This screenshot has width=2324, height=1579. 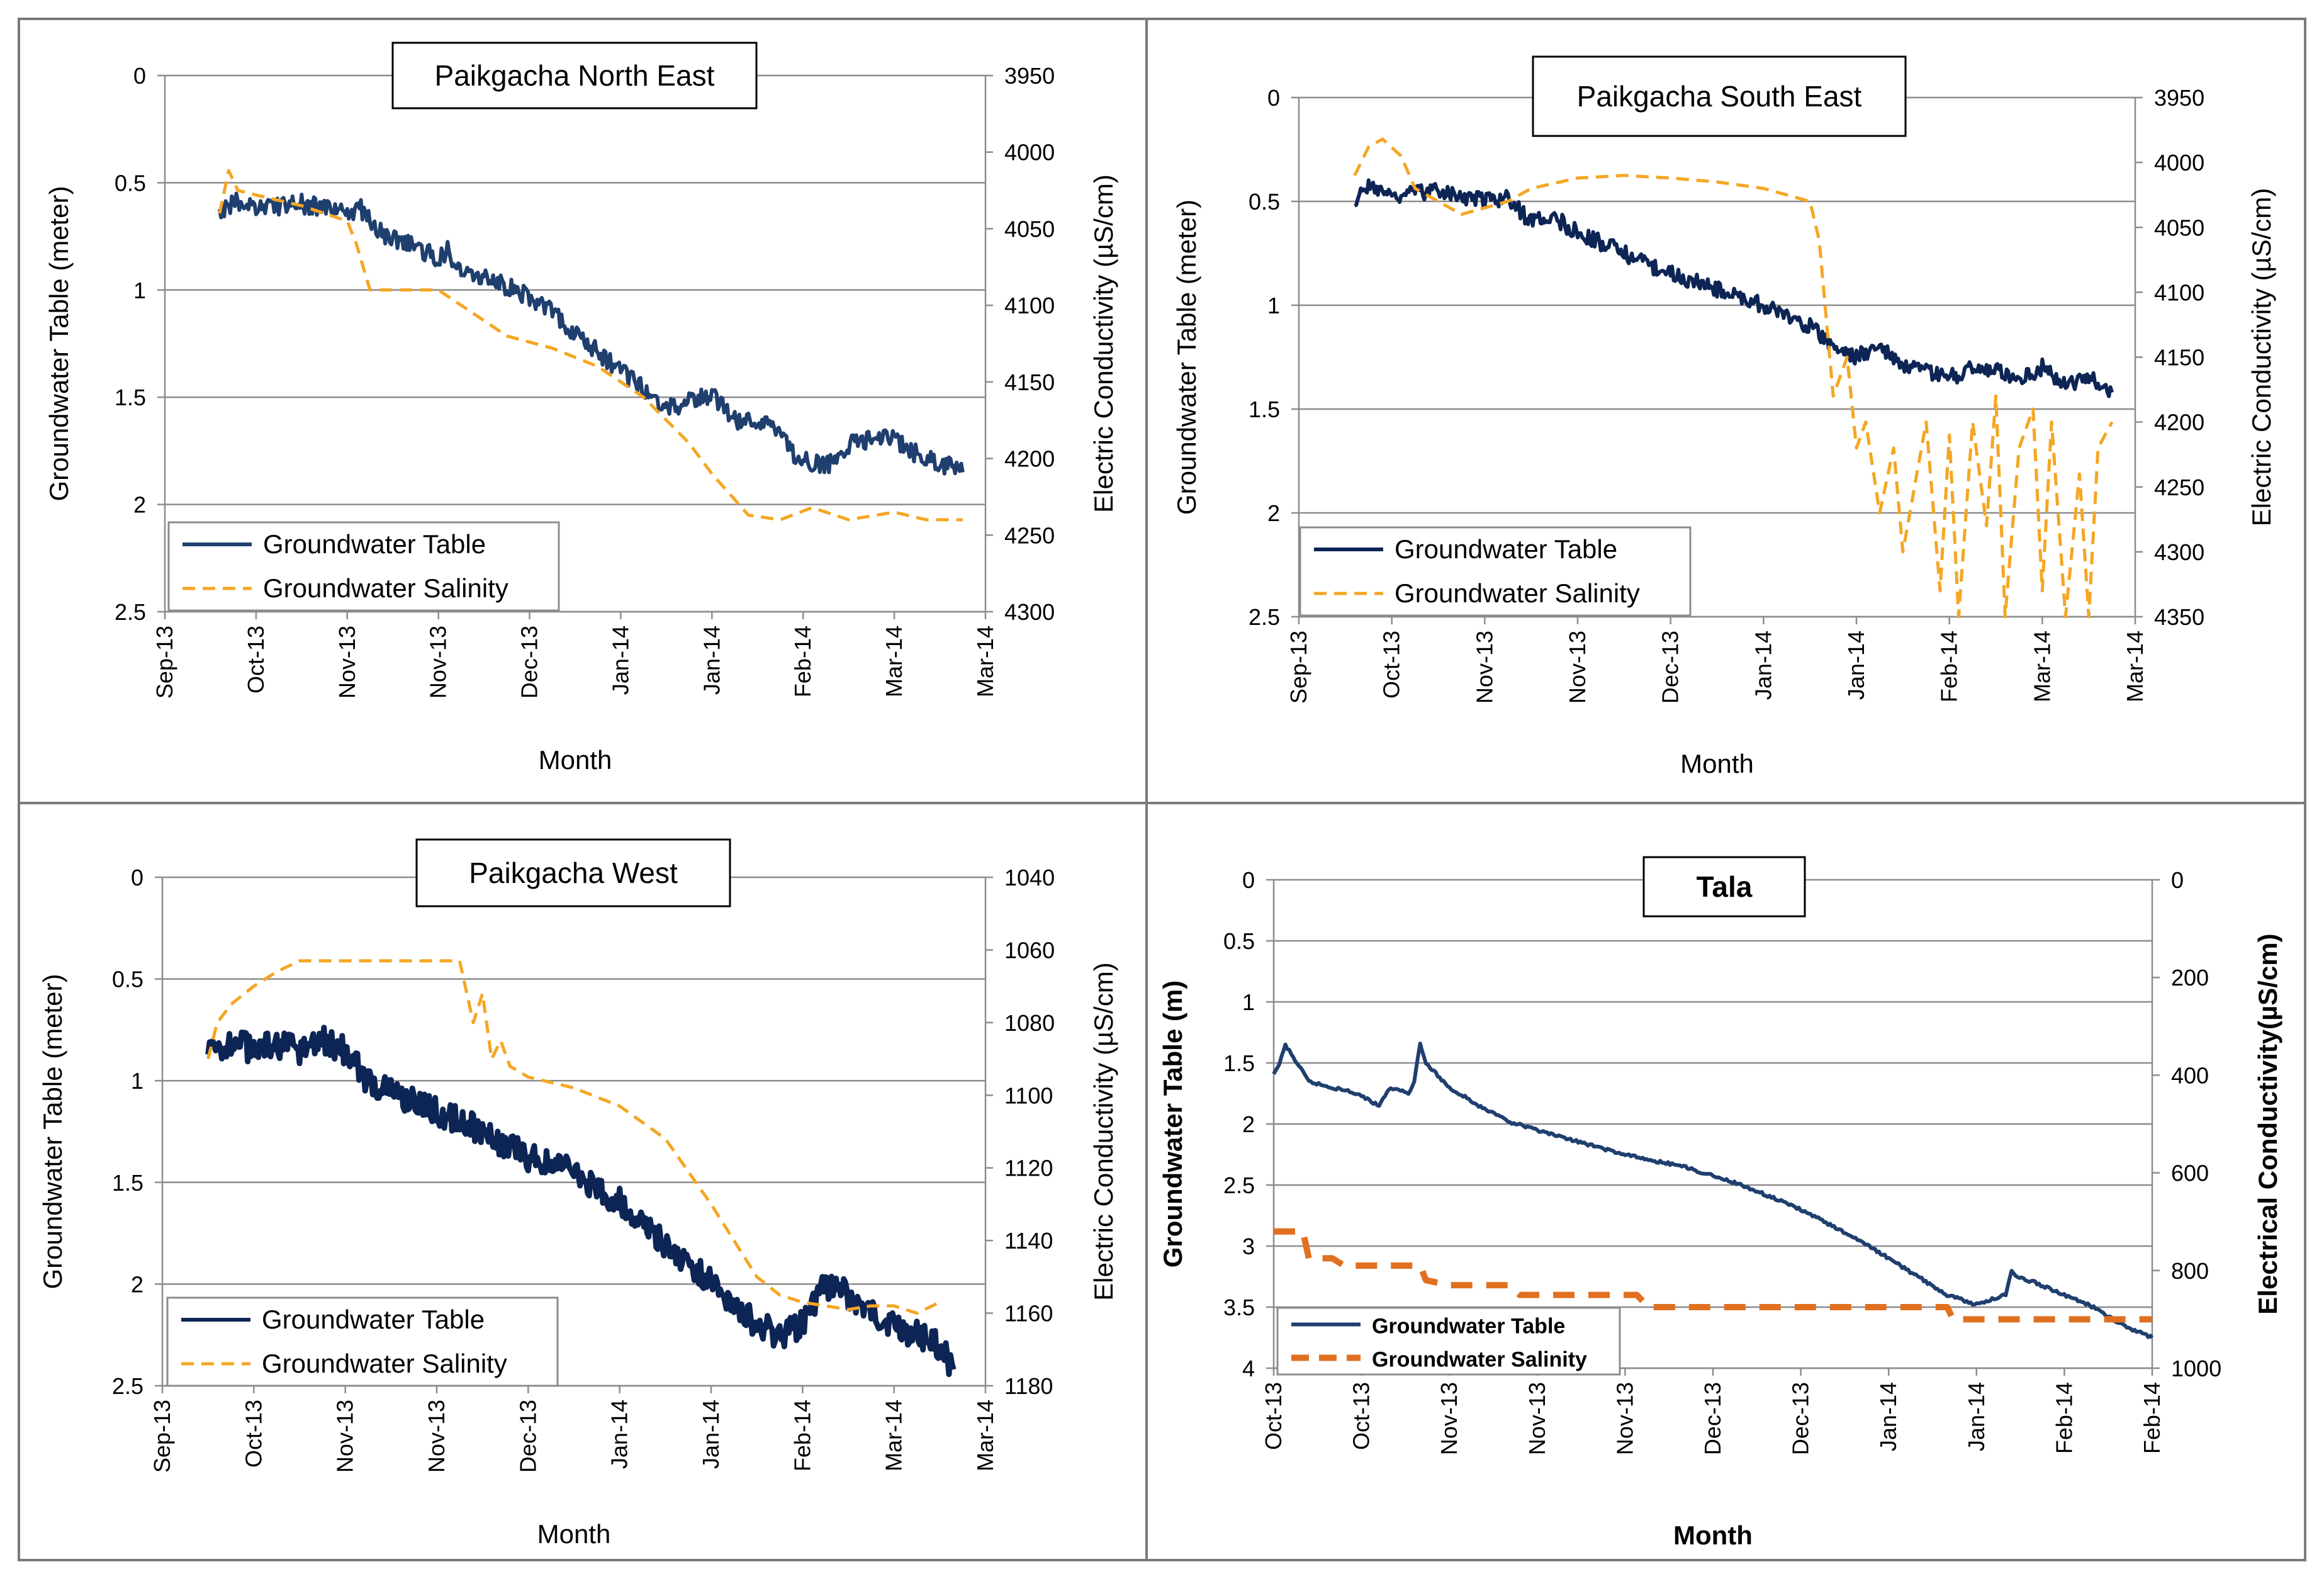 What do you see at coordinates (1029, 950) in the screenshot?
I see `y2-tick-label: 1060` at bounding box center [1029, 950].